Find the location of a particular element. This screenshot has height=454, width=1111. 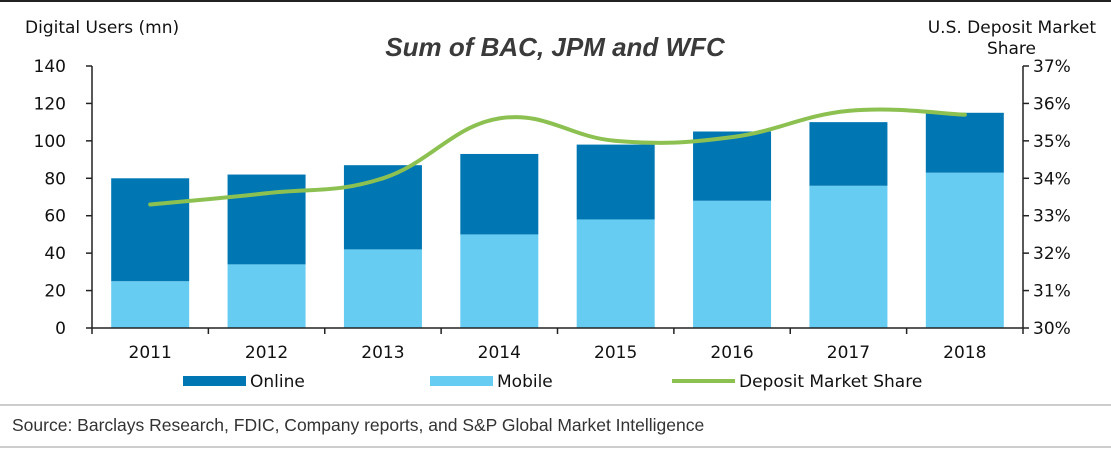

y-axis: 0 20 40 60 80 100 120 140 is located at coordinates (63, 198).